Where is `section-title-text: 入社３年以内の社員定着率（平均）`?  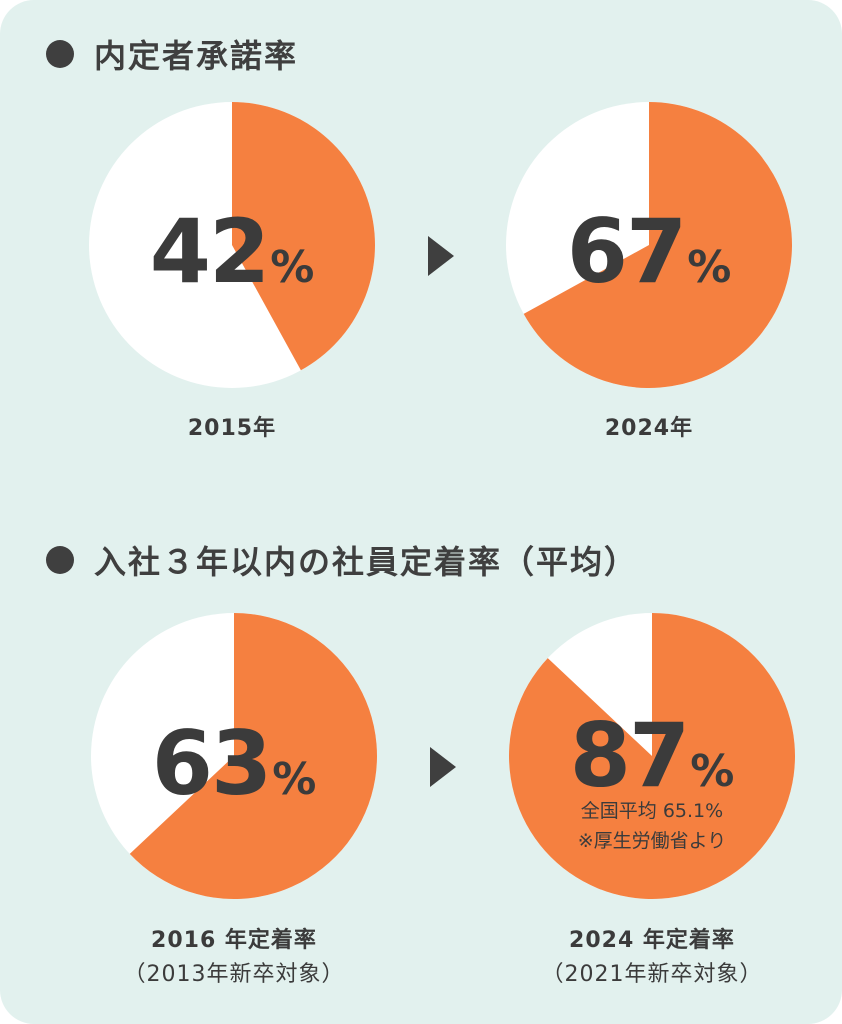
section-title-text: 入社３年以内の社員定着率（平均） is located at coordinates (366, 562).